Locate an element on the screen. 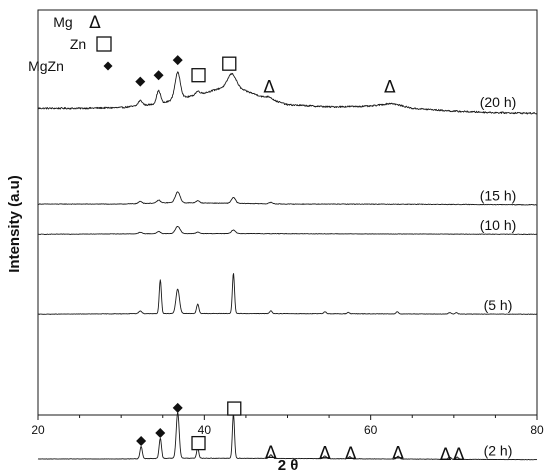 This screenshot has width=550, height=476. legend-mgzn-icon is located at coordinates (108, 66).